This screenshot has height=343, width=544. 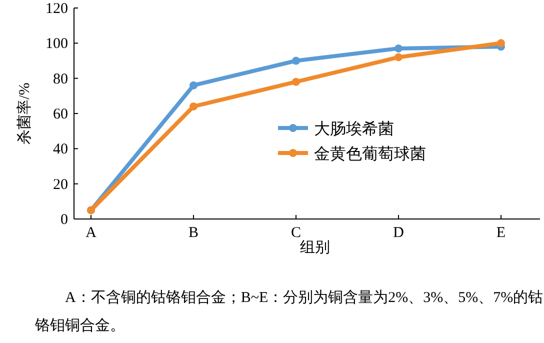 I want to click on x-tick-label: E, so click(x=501, y=233).